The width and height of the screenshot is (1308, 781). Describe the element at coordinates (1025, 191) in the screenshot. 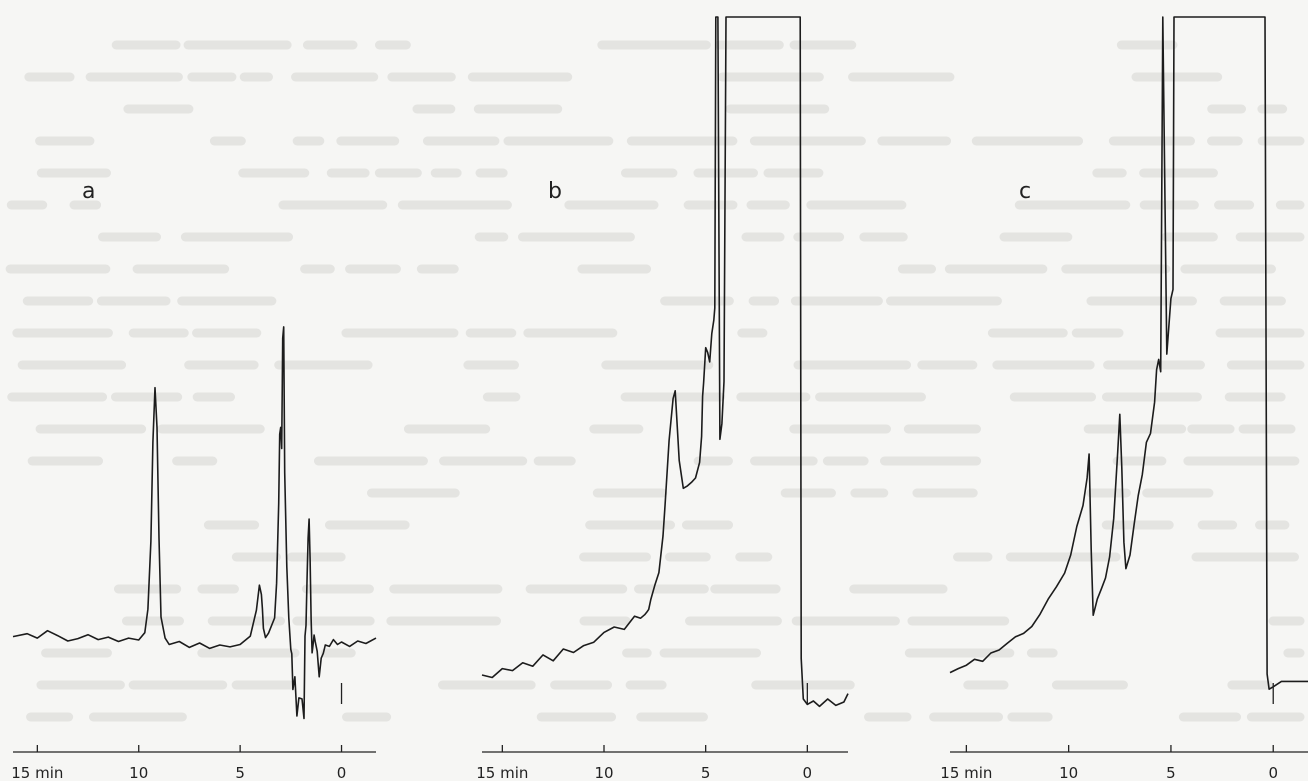

I see `panel-label: c` at that location.